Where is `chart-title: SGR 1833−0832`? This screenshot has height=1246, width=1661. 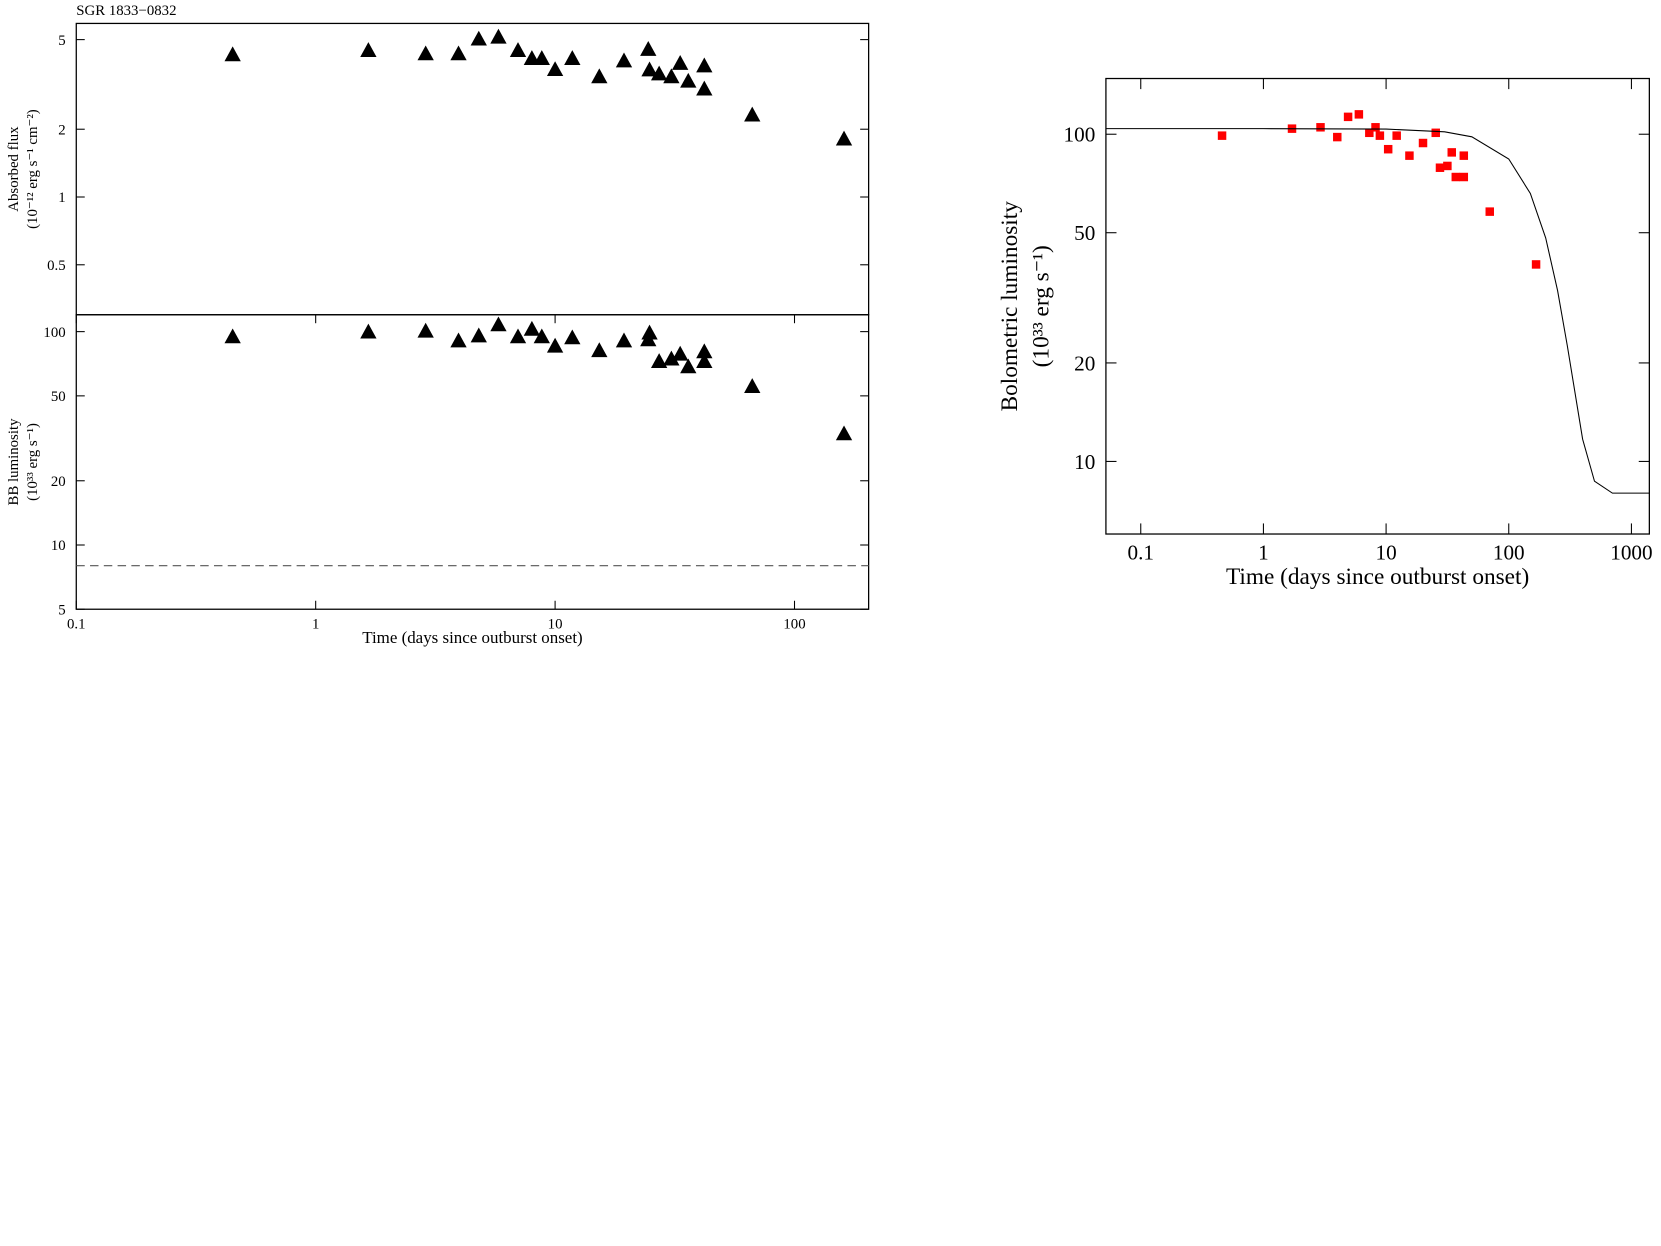
chart-title: SGR 1833−0832 is located at coordinates (126, 11).